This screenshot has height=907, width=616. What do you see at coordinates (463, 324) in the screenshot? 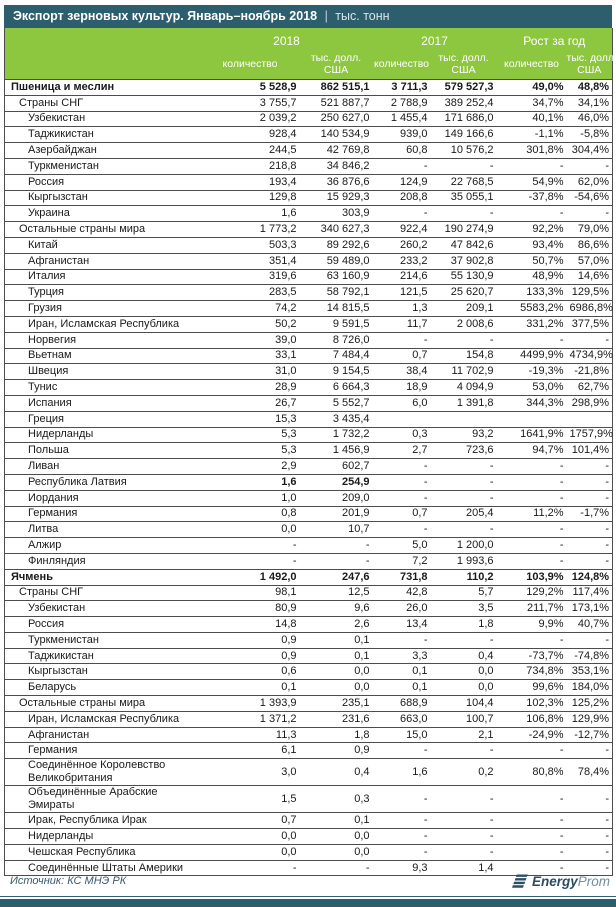
I see `value-cell: 2 008,6` at bounding box center [463, 324].